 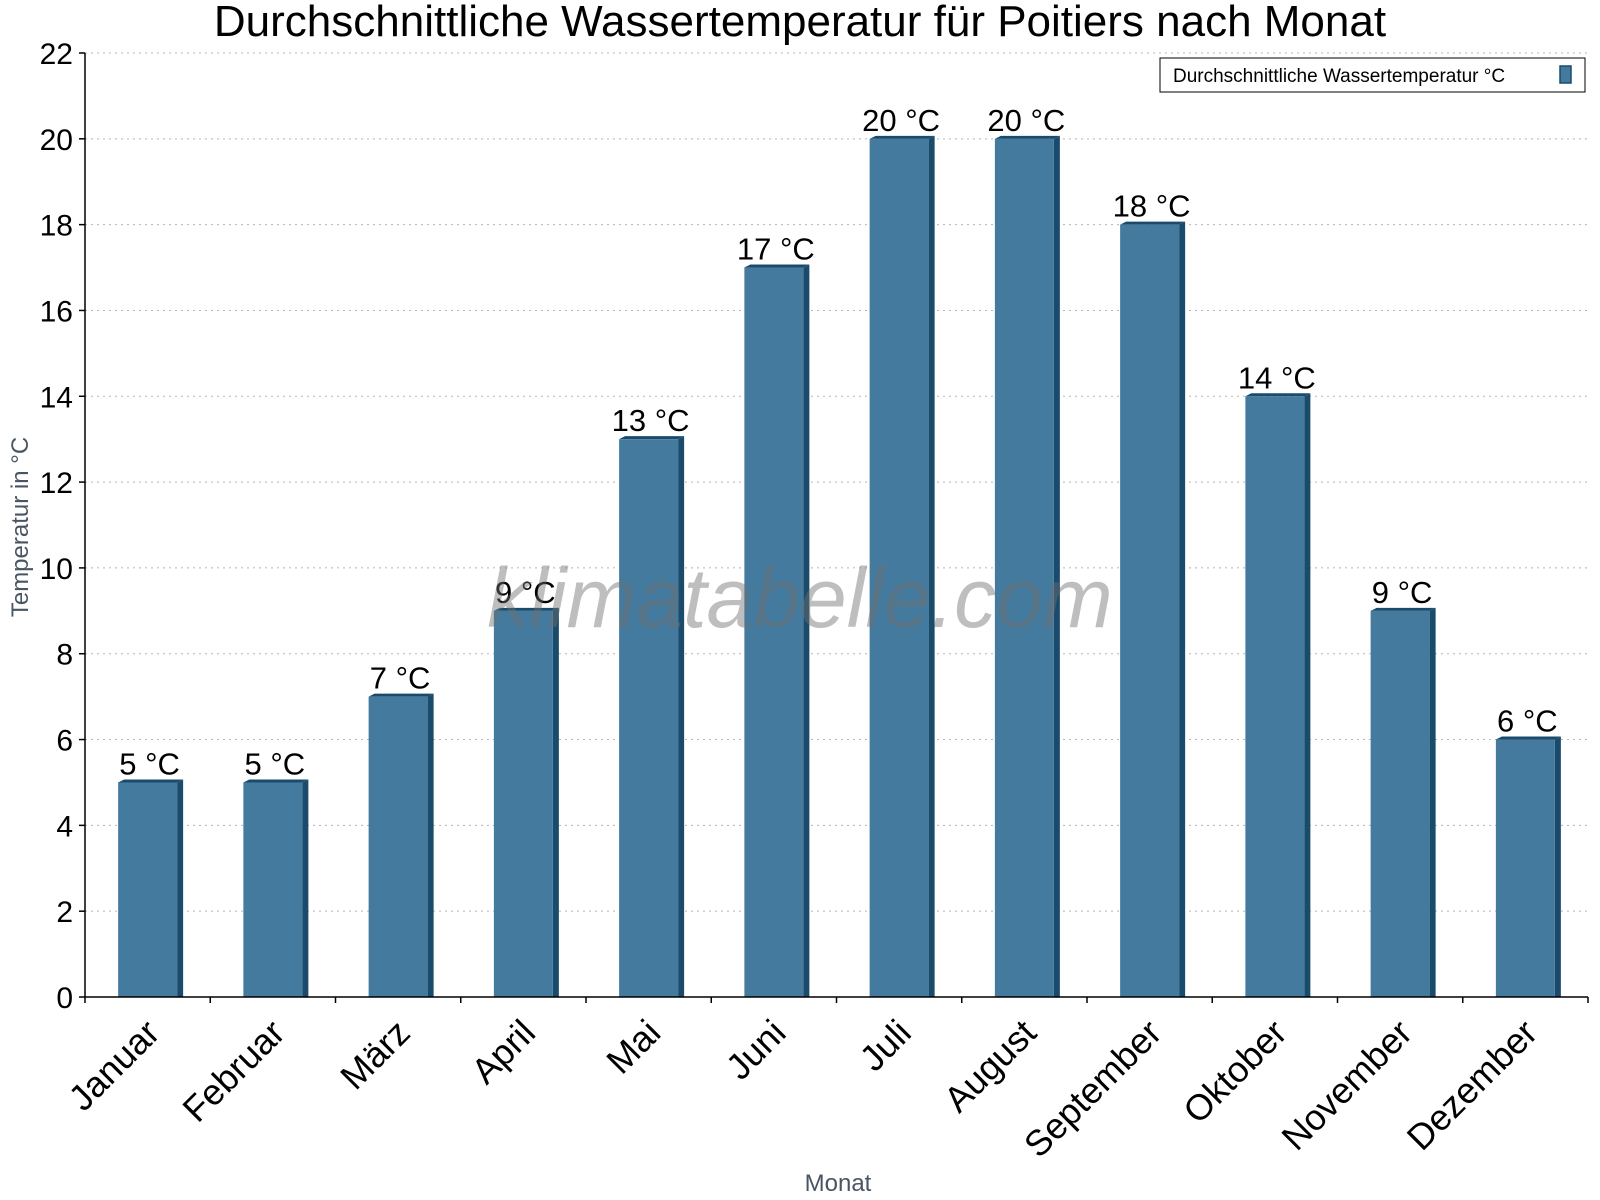 I want to click on x-tick-label: August, so click(x=990, y=1066).